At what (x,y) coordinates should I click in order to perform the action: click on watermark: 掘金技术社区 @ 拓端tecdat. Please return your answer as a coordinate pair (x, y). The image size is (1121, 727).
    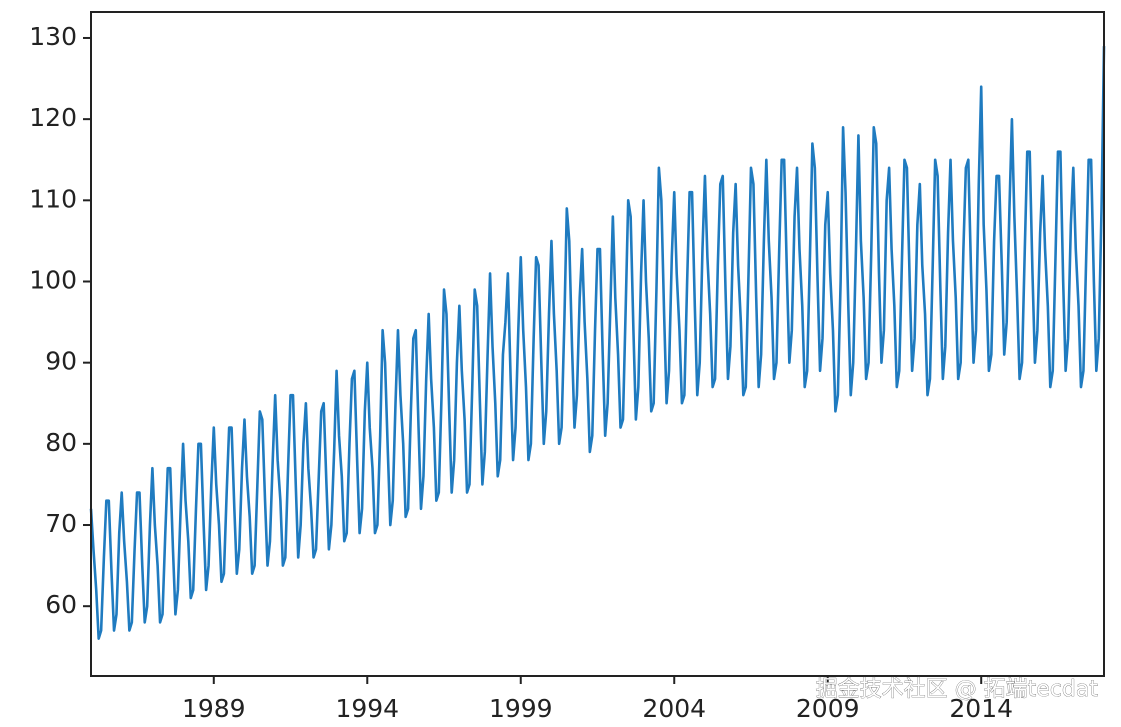
    Looking at the image, I should click on (957, 689).